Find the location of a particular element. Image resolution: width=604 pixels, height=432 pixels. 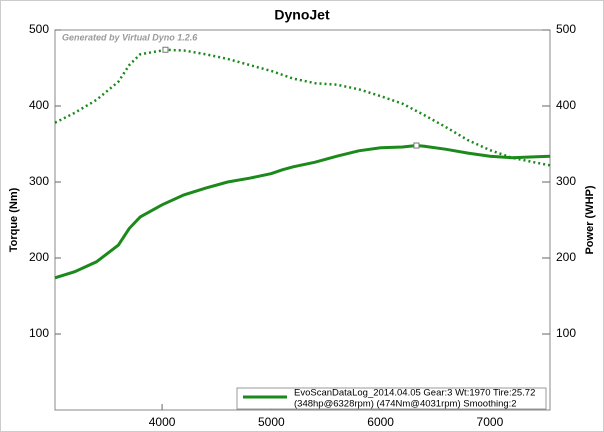

legend-box is located at coordinates (391, 398).